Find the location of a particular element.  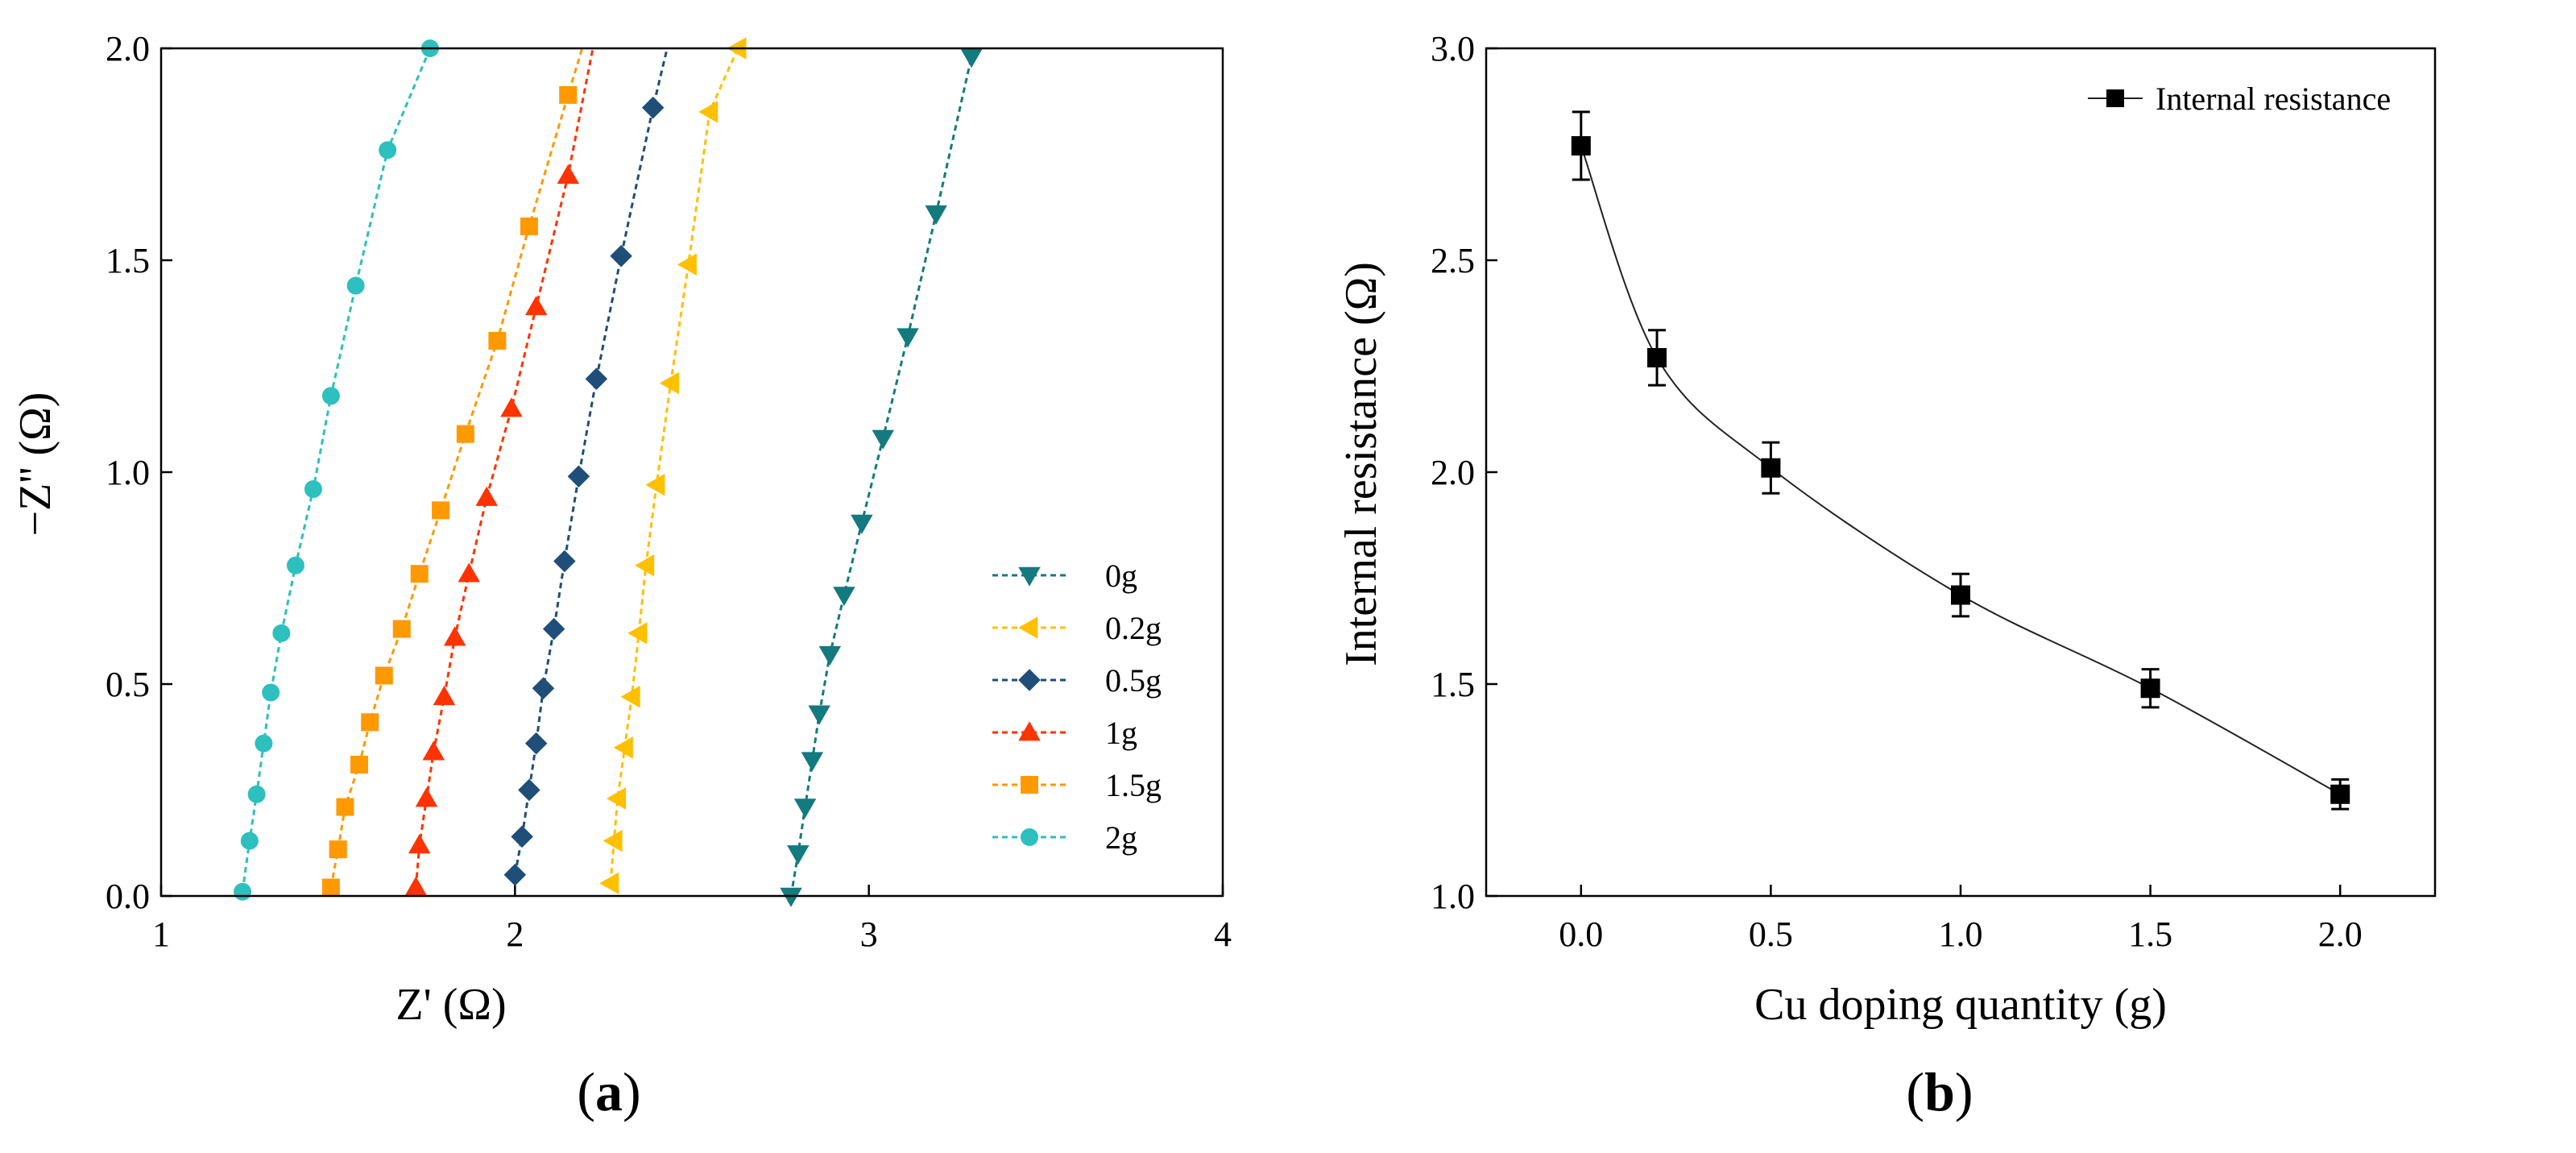

series-1.5g is located at coordinates (452, 472).